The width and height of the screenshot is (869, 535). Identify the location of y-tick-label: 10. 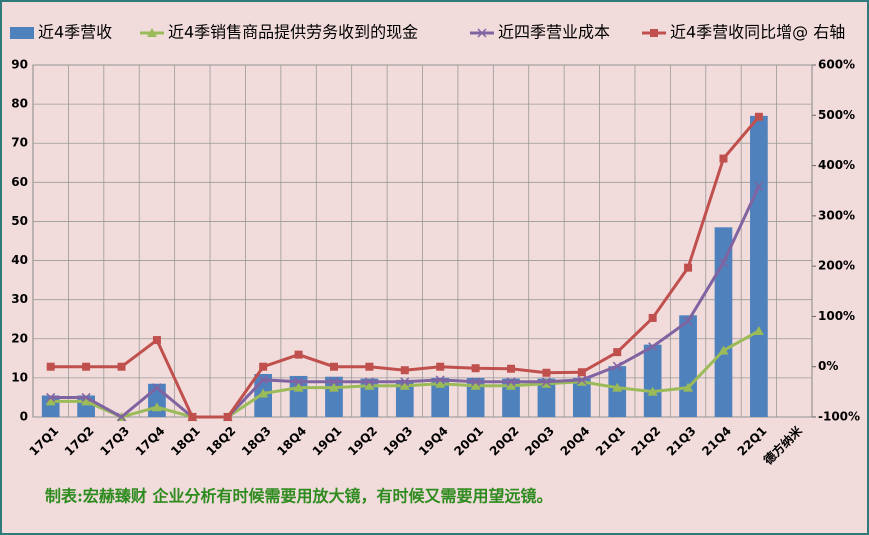
(19, 377).